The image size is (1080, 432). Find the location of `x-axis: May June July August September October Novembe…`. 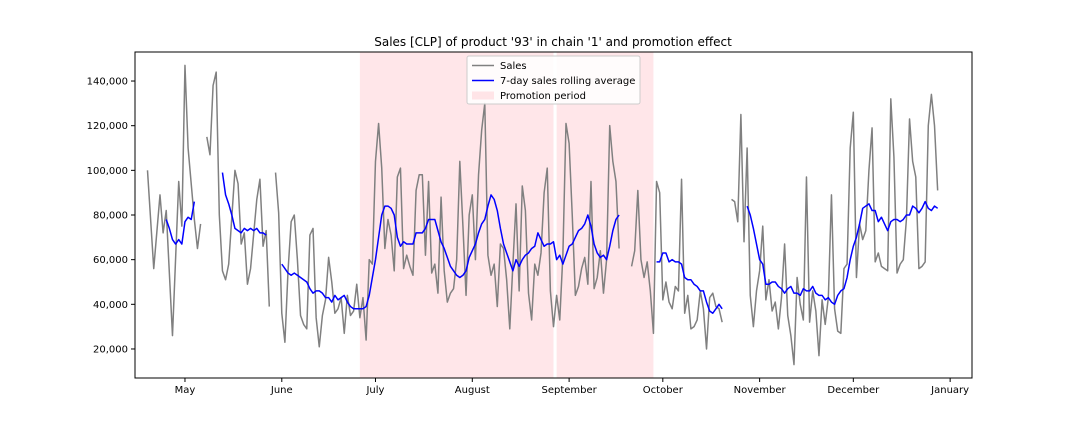

x-axis: May June July August September October Novembe… is located at coordinates (572, 387).